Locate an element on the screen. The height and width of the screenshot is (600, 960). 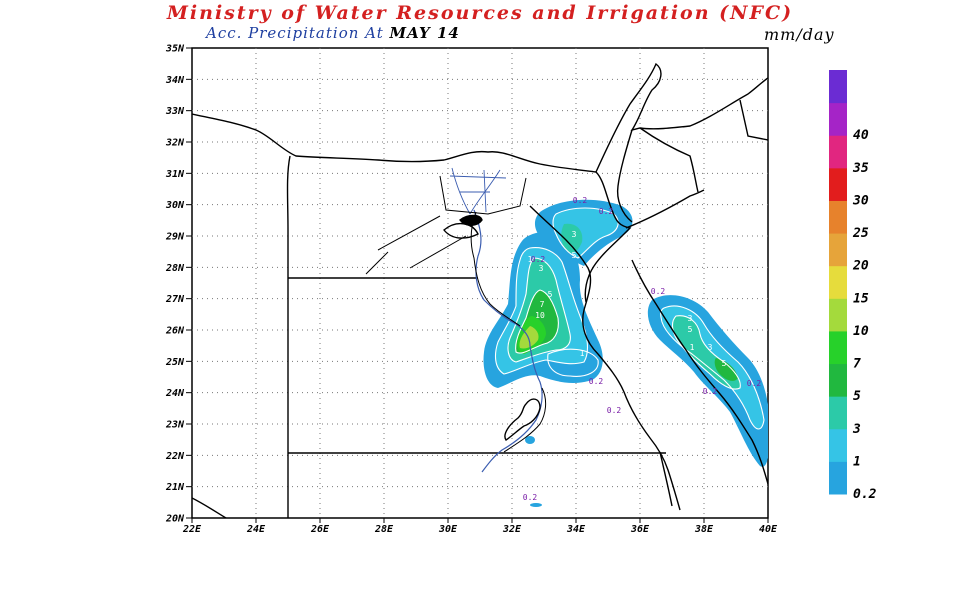
nile-delta is located at coordinates (478, 191).